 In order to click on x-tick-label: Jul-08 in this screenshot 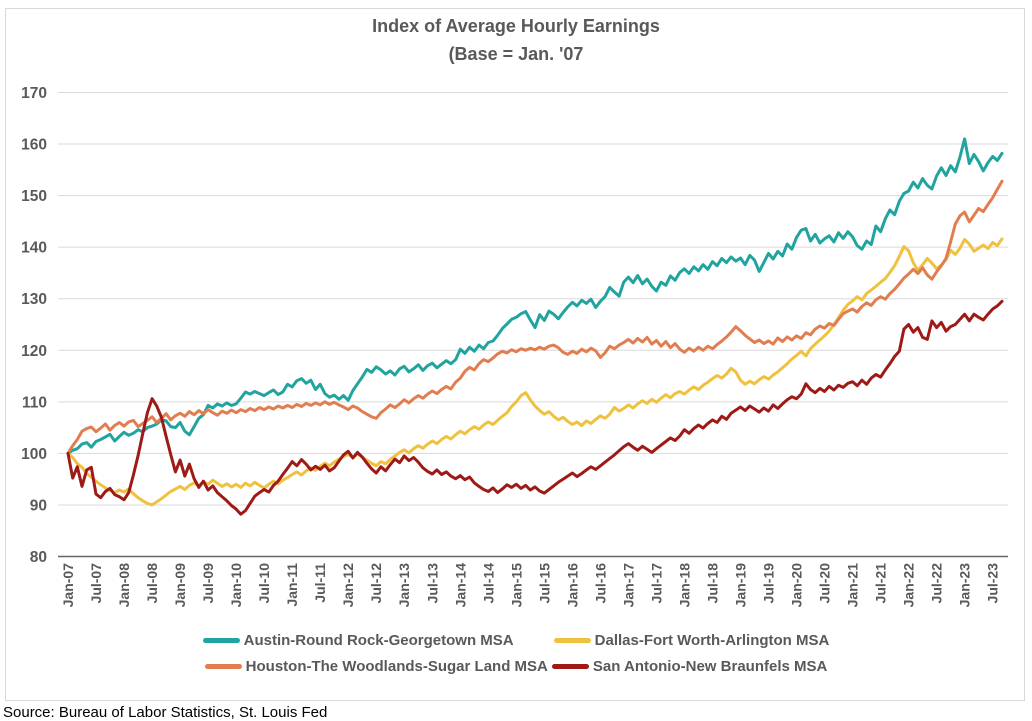, I will do `click(152, 583)`.